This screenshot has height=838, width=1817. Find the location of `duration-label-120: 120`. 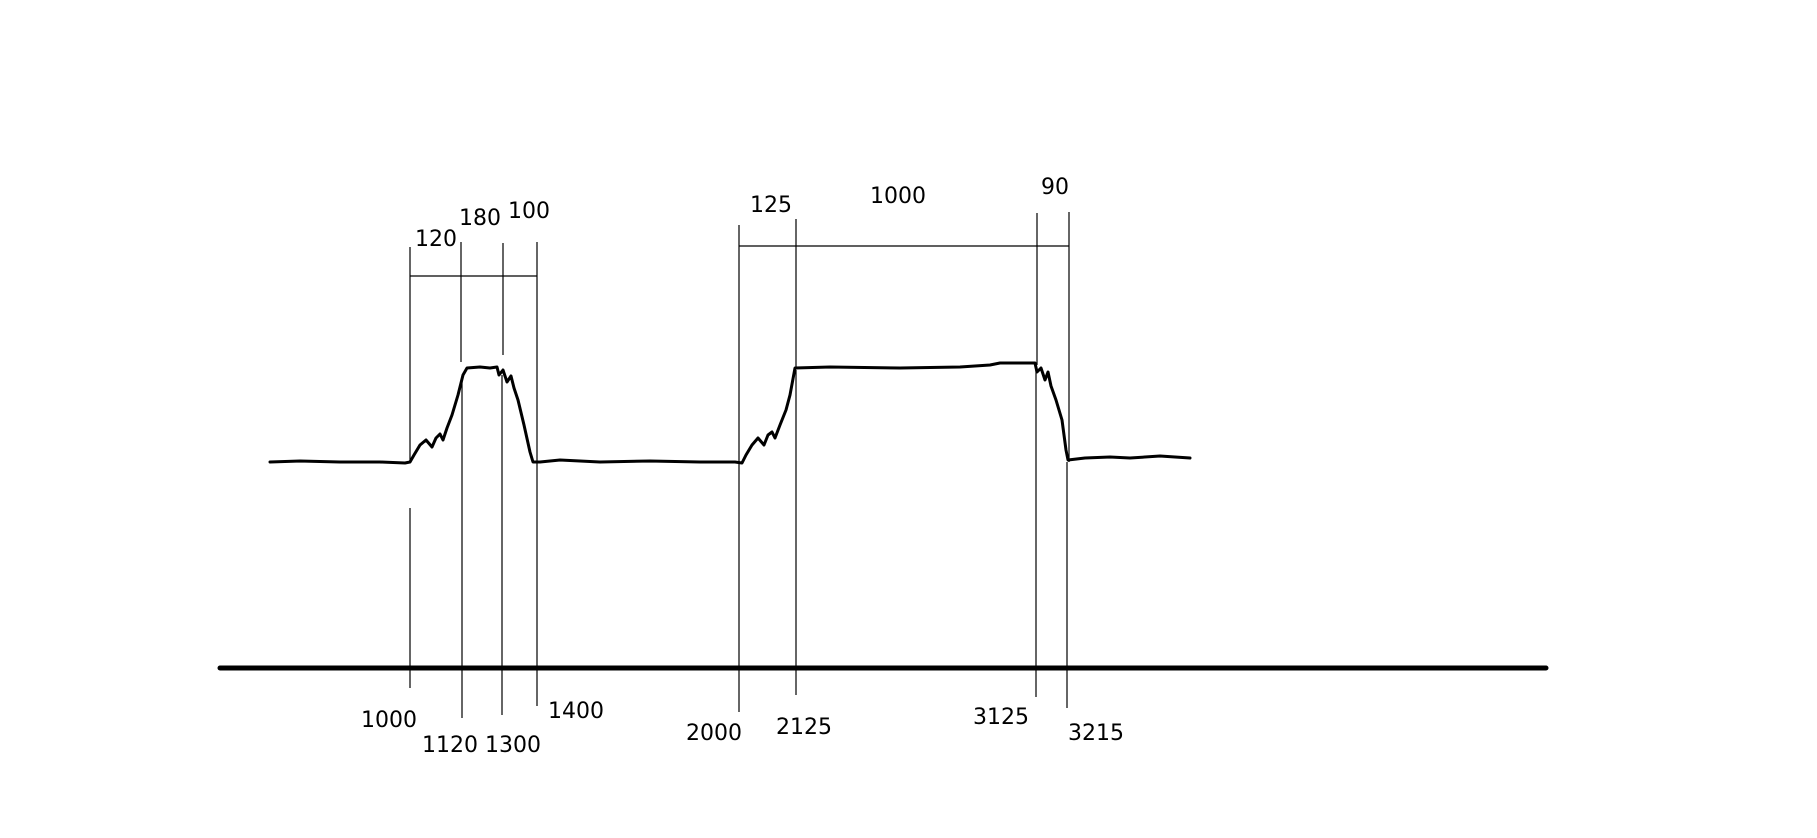

duration-label-120: 120 is located at coordinates (436, 239).